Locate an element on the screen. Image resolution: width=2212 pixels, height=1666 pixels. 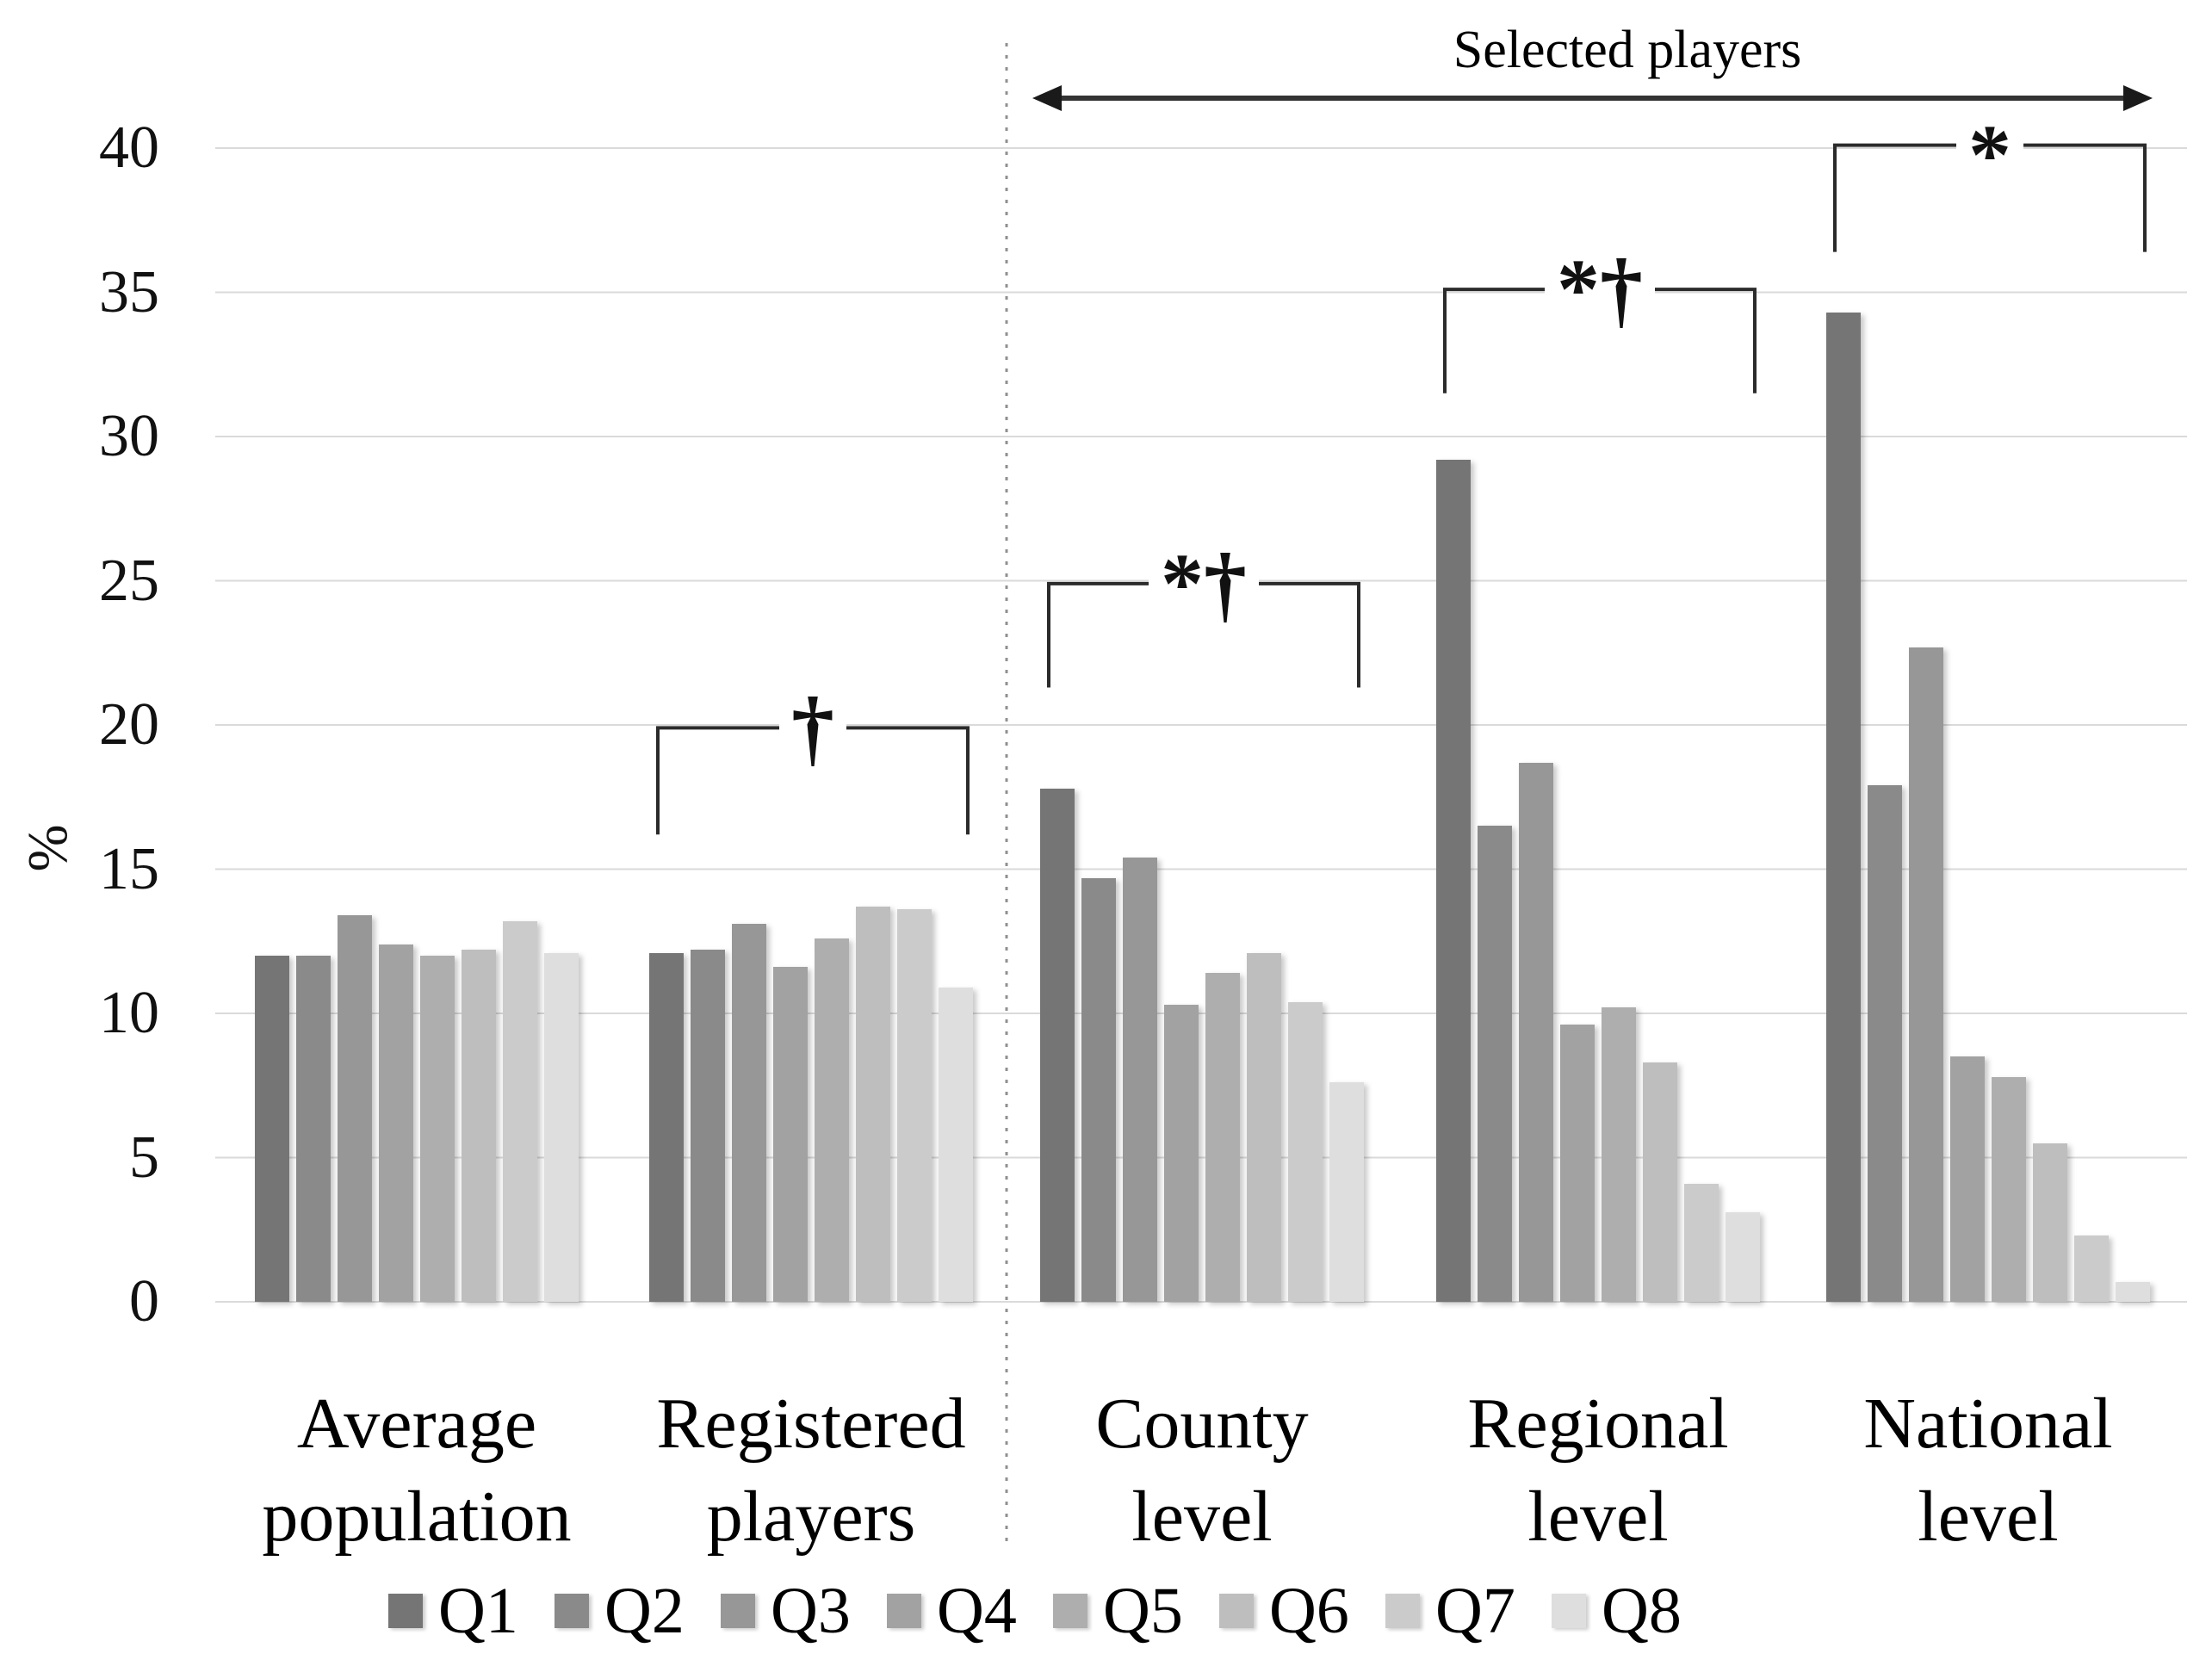
bar-q8-county-level is located at coordinates (1346, 1192).